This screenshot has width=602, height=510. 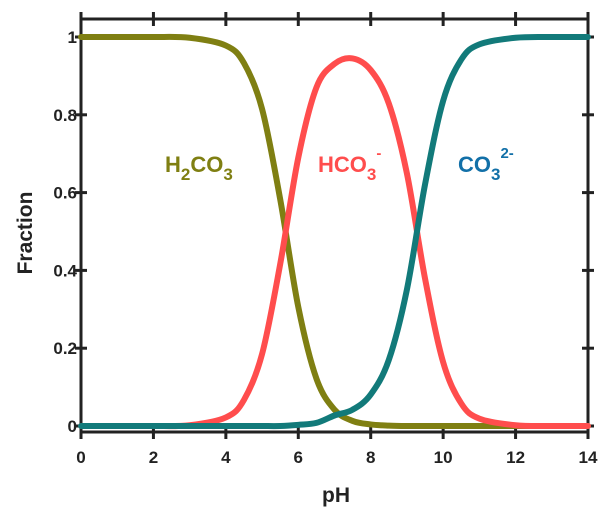 I want to click on y-tick-label: 1, so click(x=72, y=37).